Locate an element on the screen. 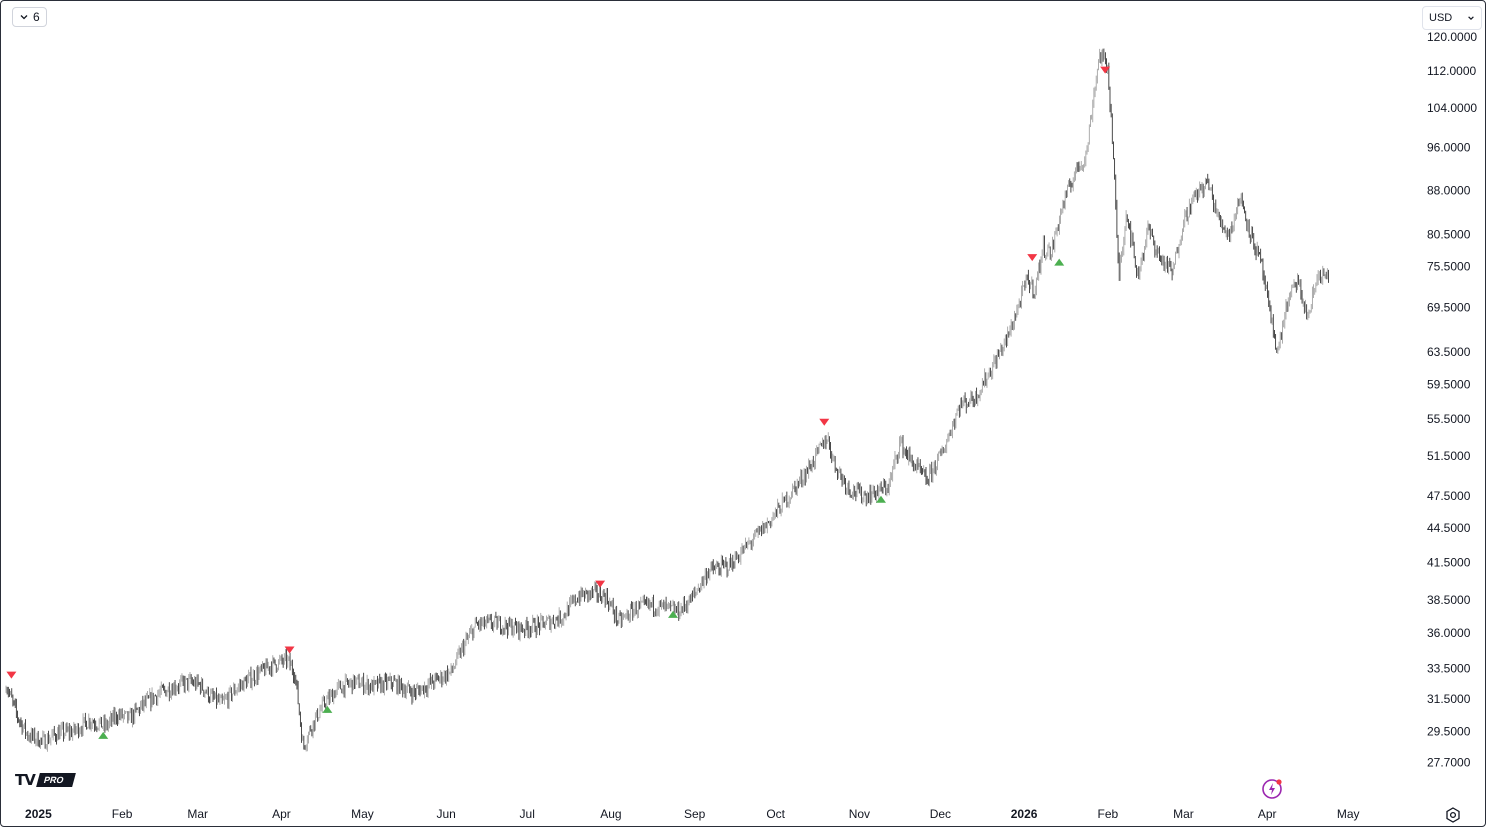  y-tick-label: 63.5000 is located at coordinates (1449, 352).